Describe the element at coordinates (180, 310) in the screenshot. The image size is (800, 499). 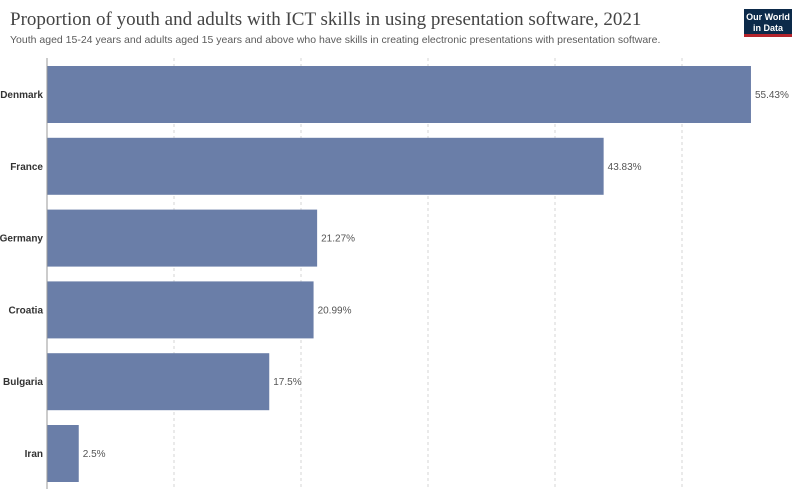
I see `bar-croatia` at that location.